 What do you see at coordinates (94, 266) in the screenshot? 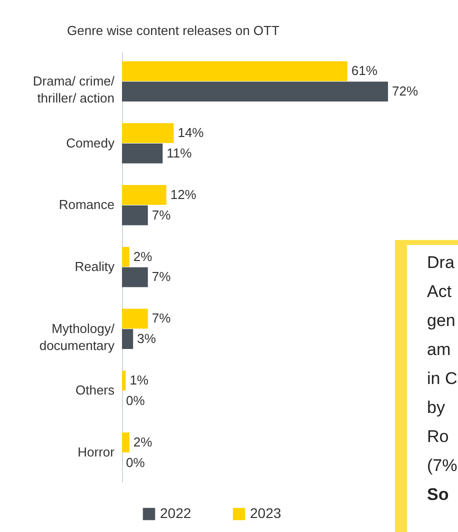
I see `y-tick-label: Reality` at bounding box center [94, 266].